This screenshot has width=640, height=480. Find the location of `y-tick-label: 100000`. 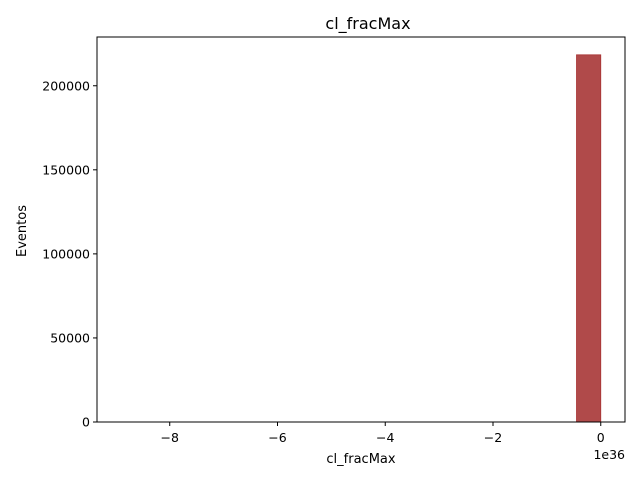

y-tick-label: 100000 is located at coordinates (66, 253).